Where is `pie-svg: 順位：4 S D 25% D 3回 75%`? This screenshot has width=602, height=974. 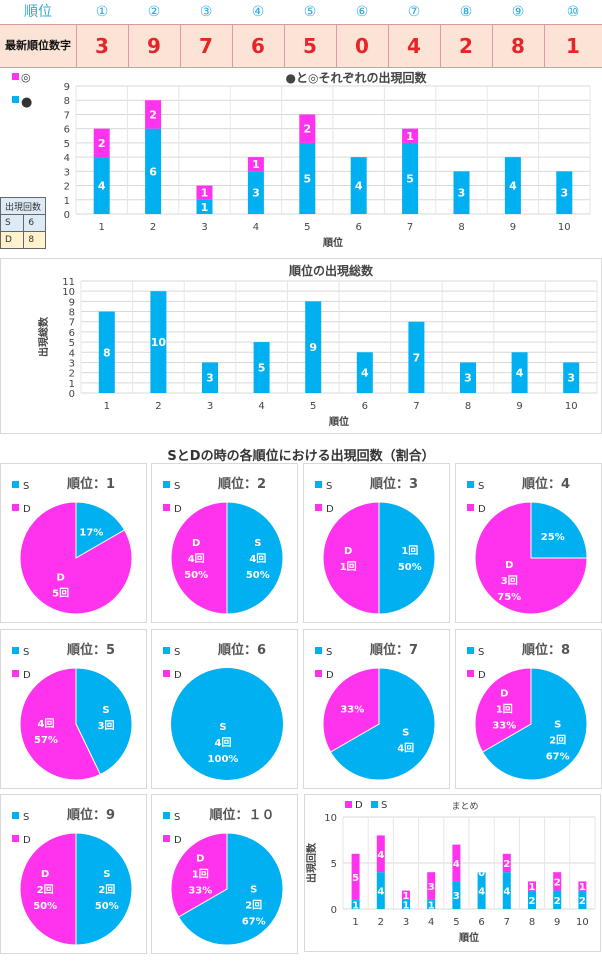
pie-svg: 順位：4 S D 25% D 3回 75% is located at coordinates (527, 545).